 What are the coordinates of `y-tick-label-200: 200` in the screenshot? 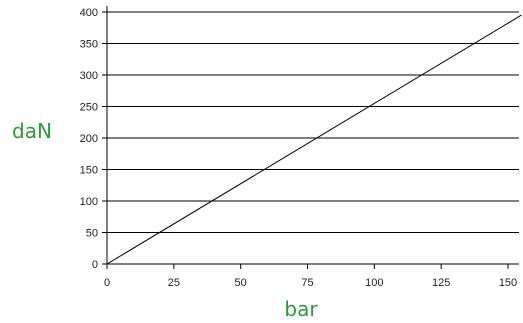 It's located at (89, 139).